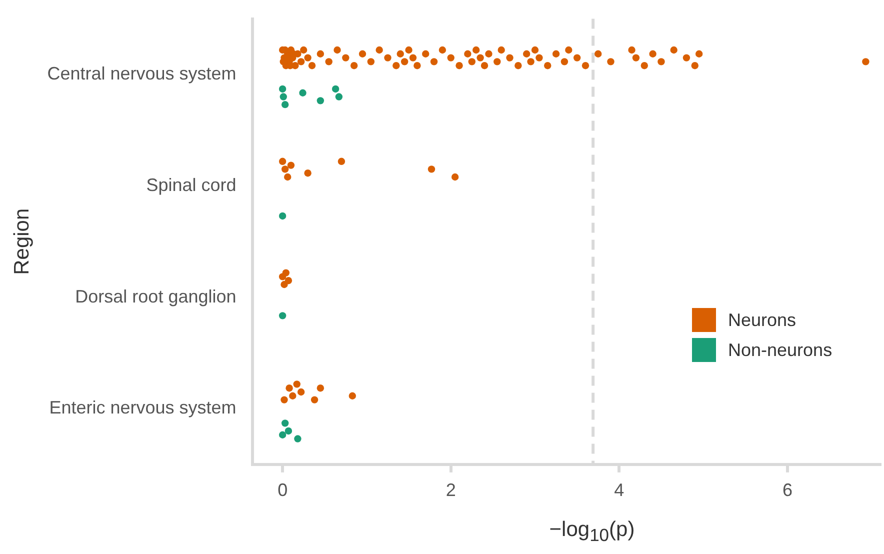 Image resolution: width=884 pixels, height=554 pixels. What do you see at coordinates (155, 296) in the screenshot?
I see `y-tick-label: Dorsal root ganglion` at bounding box center [155, 296].